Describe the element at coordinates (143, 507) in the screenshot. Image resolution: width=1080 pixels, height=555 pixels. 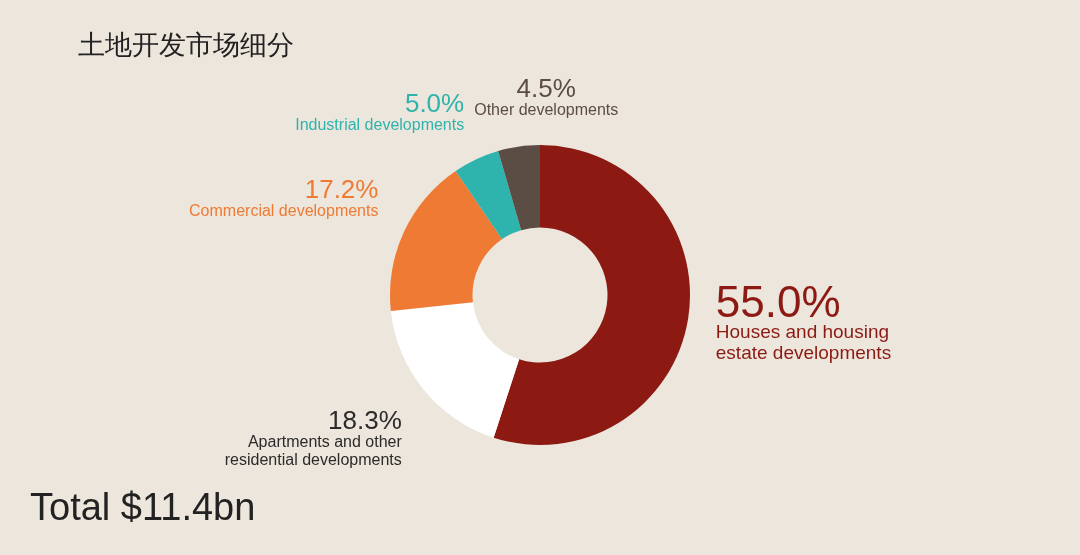
I see `text: Total $11.4bn` at that location.